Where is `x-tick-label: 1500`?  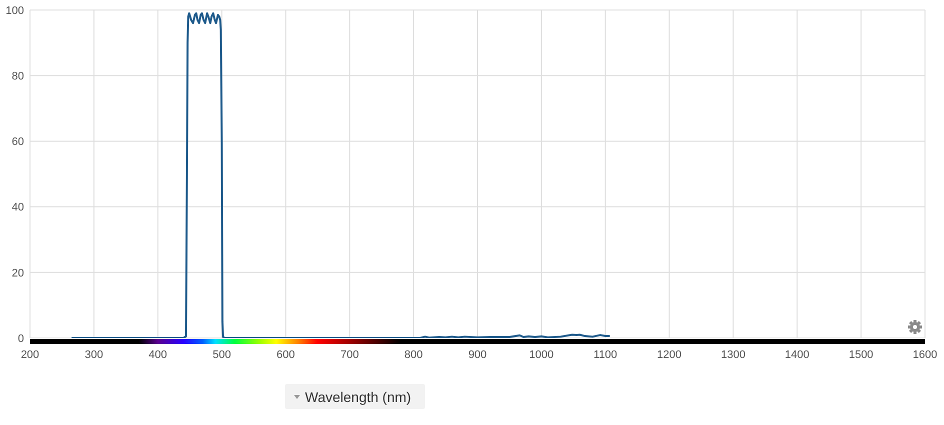 x-tick-label: 1500 is located at coordinates (861, 354).